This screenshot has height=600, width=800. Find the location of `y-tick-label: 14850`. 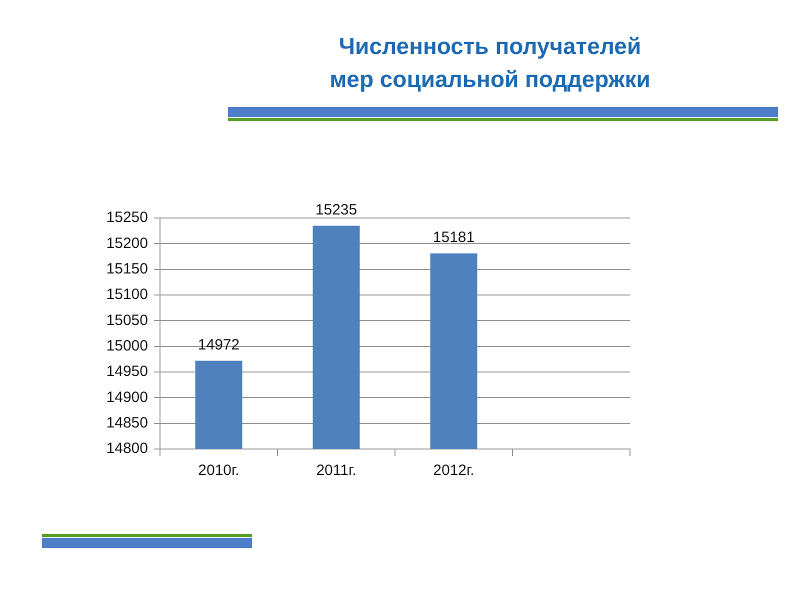

y-tick-label: 14850 is located at coordinates (127, 423).